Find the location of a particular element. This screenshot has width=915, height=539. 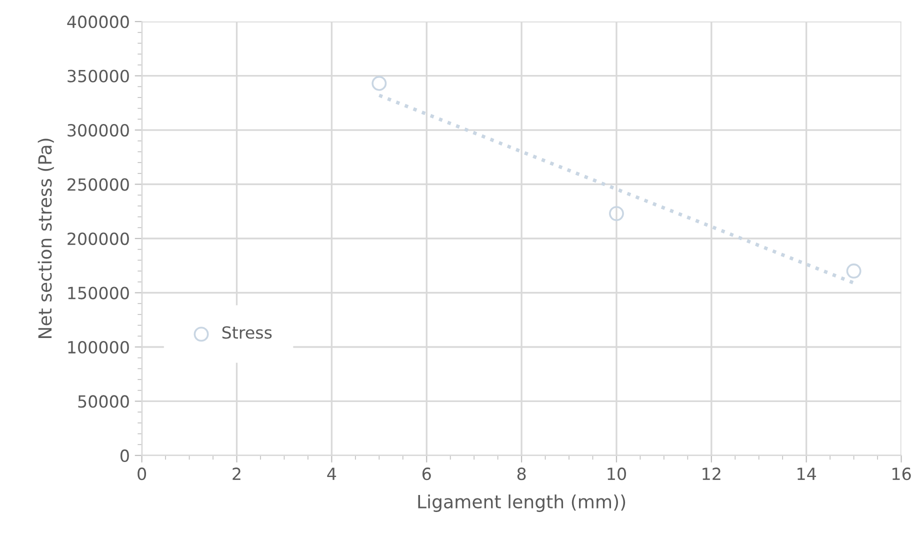

legend-label: Stress is located at coordinates (247, 332).